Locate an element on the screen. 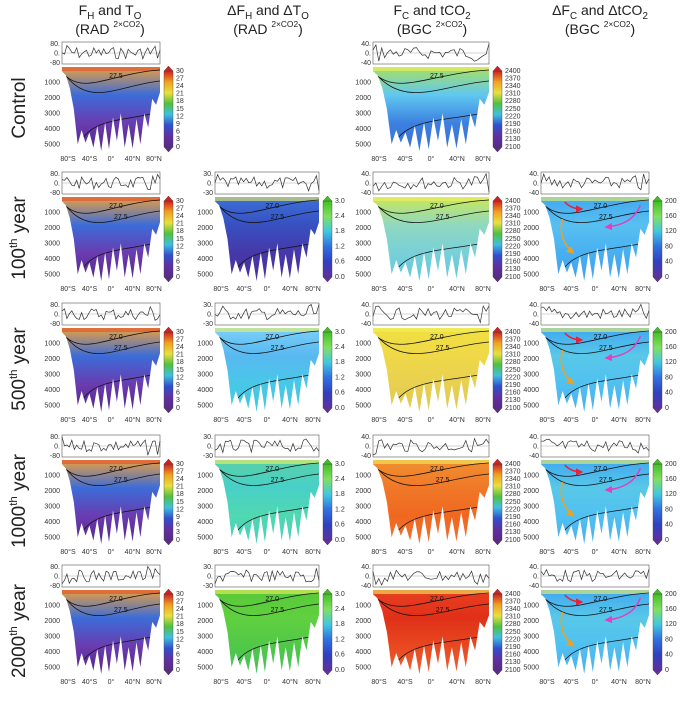  text-part: 100 is located at coordinates (19, 264).